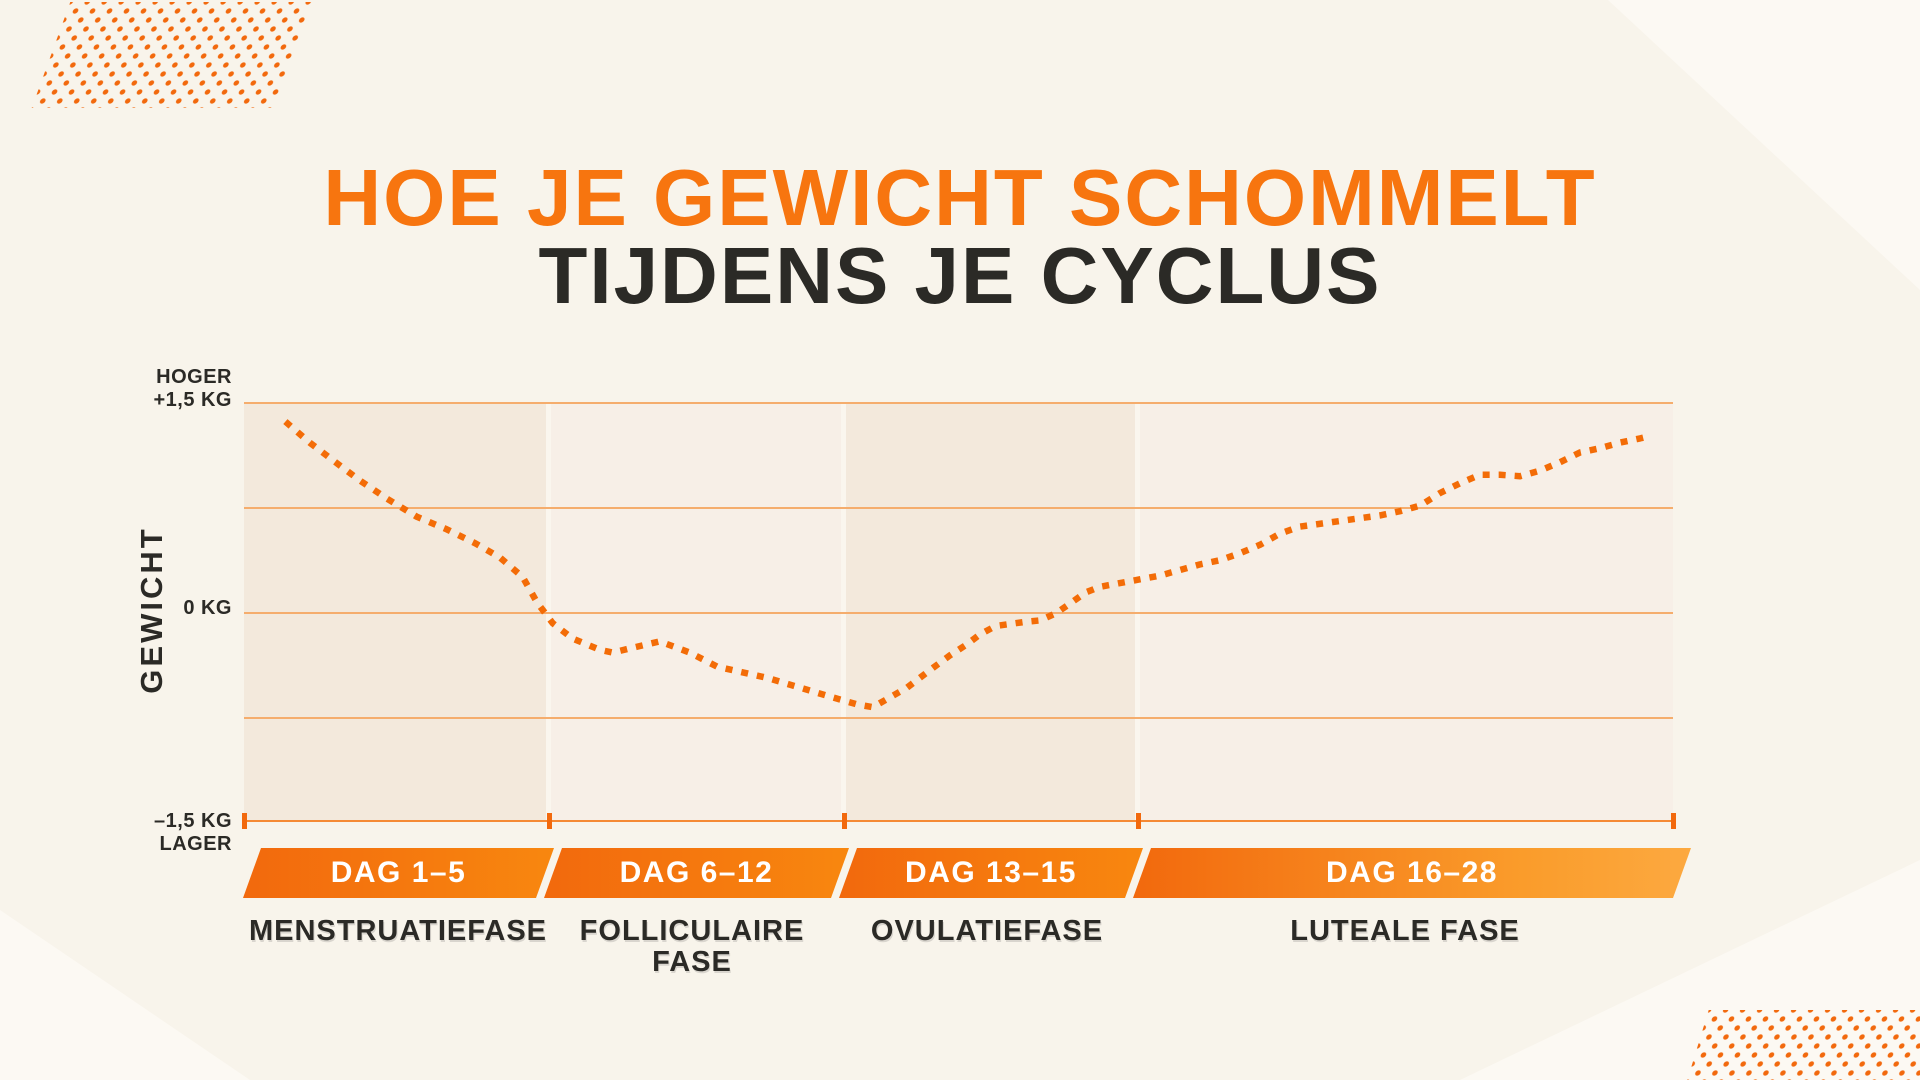 The width and height of the screenshot is (1920, 1080). What do you see at coordinates (696, 873) in the screenshot?
I see `phase-band-dag-6-12: DAG 6–12` at bounding box center [696, 873].